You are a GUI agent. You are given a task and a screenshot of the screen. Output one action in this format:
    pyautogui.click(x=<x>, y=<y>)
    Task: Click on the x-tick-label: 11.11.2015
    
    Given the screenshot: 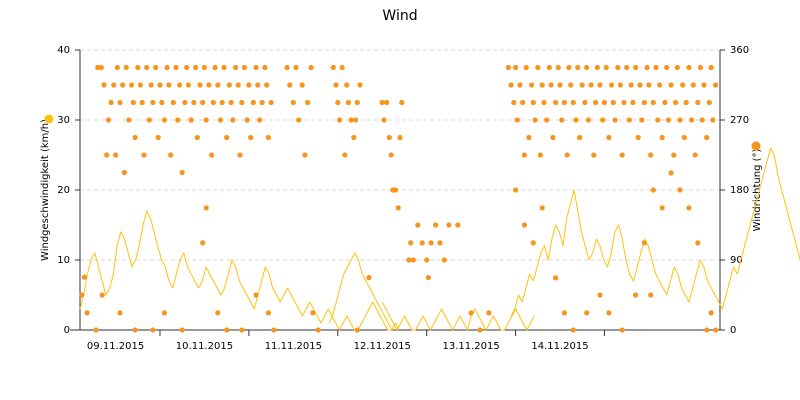 What is the action you would take?
    pyautogui.click(x=293, y=346)
    